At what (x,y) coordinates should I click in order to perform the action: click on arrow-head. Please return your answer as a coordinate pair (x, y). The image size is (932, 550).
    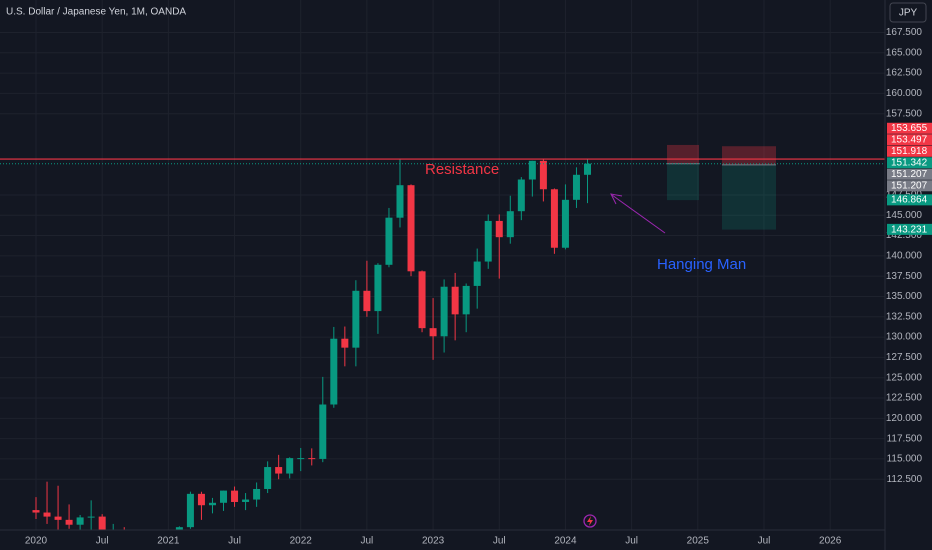
    Looking at the image, I should click on (616, 199).